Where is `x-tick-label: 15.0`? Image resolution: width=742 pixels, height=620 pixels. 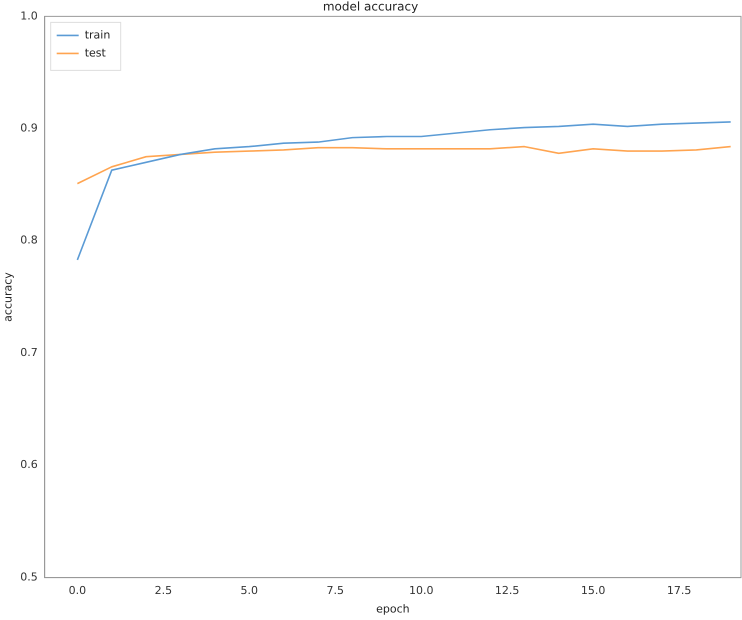
x-tick-label: 15.0 is located at coordinates (593, 591).